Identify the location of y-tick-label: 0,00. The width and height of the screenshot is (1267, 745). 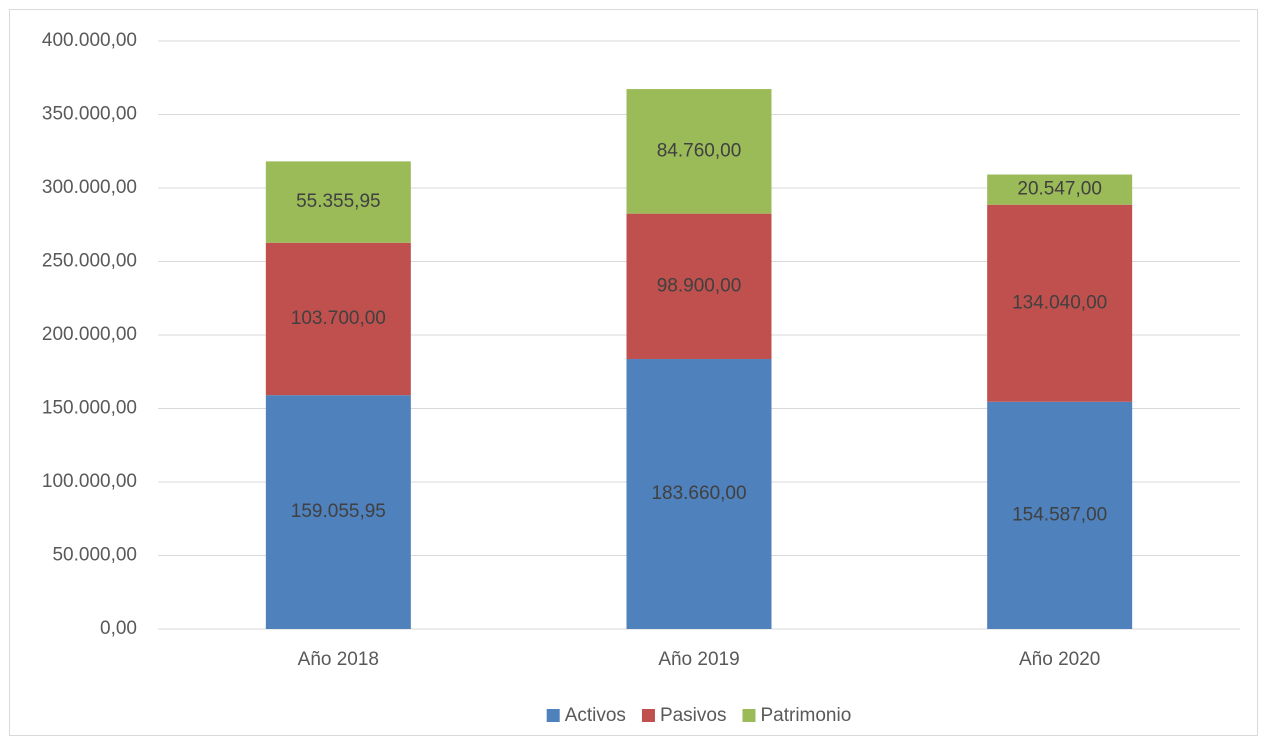
(118, 628).